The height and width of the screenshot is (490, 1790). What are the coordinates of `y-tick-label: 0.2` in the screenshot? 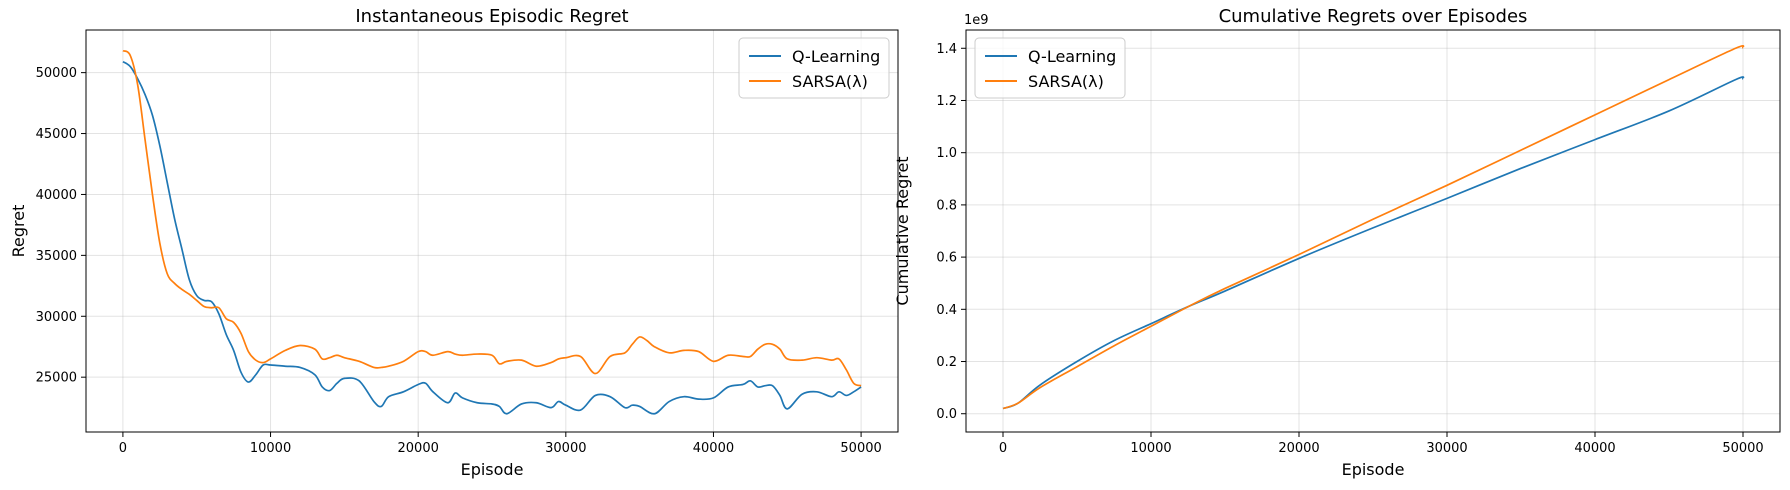 It's located at (946, 362).